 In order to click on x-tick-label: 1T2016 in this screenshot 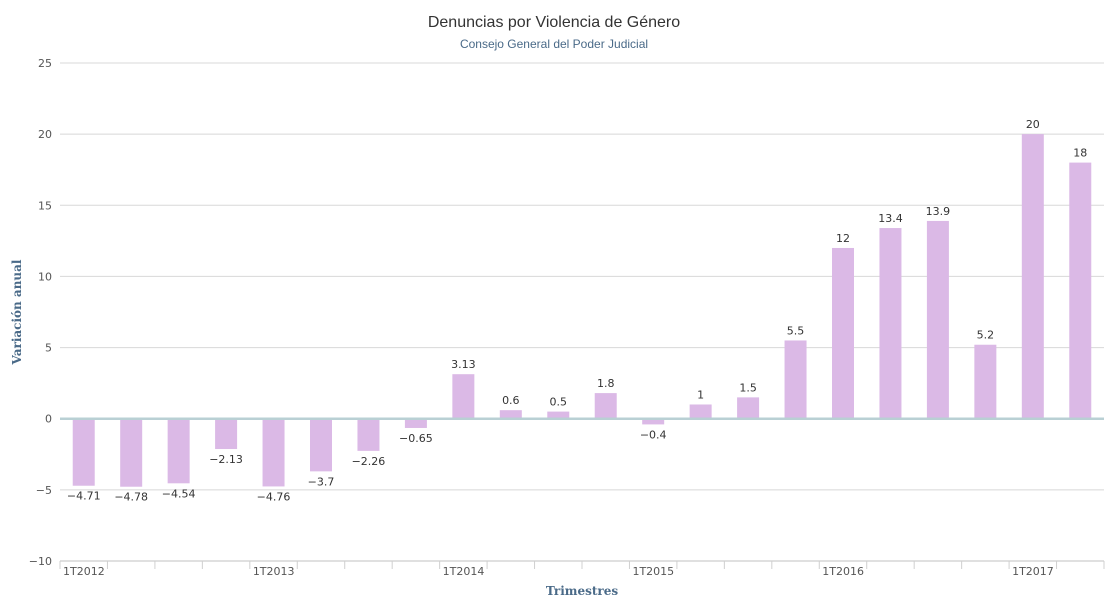, I will do `click(843, 571)`.